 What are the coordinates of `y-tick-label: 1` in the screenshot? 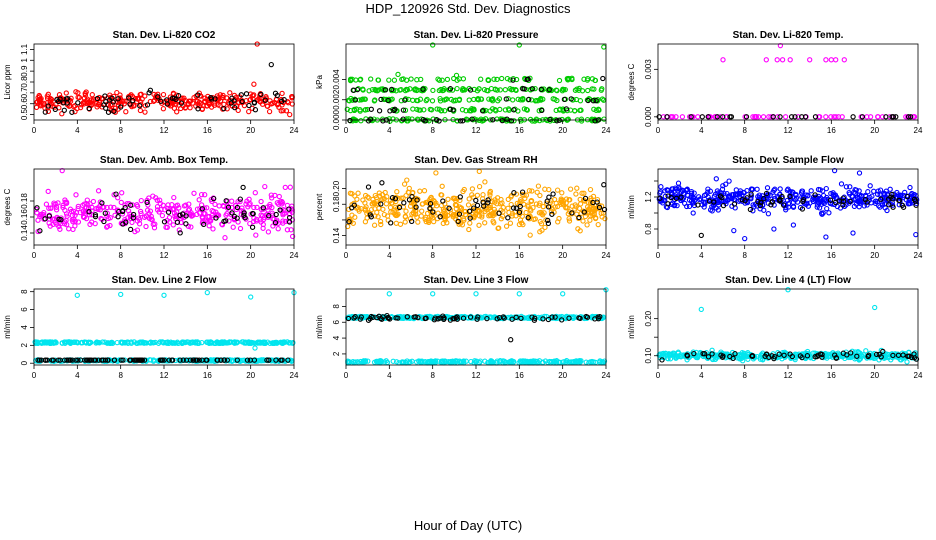 It's located at (24, 60).